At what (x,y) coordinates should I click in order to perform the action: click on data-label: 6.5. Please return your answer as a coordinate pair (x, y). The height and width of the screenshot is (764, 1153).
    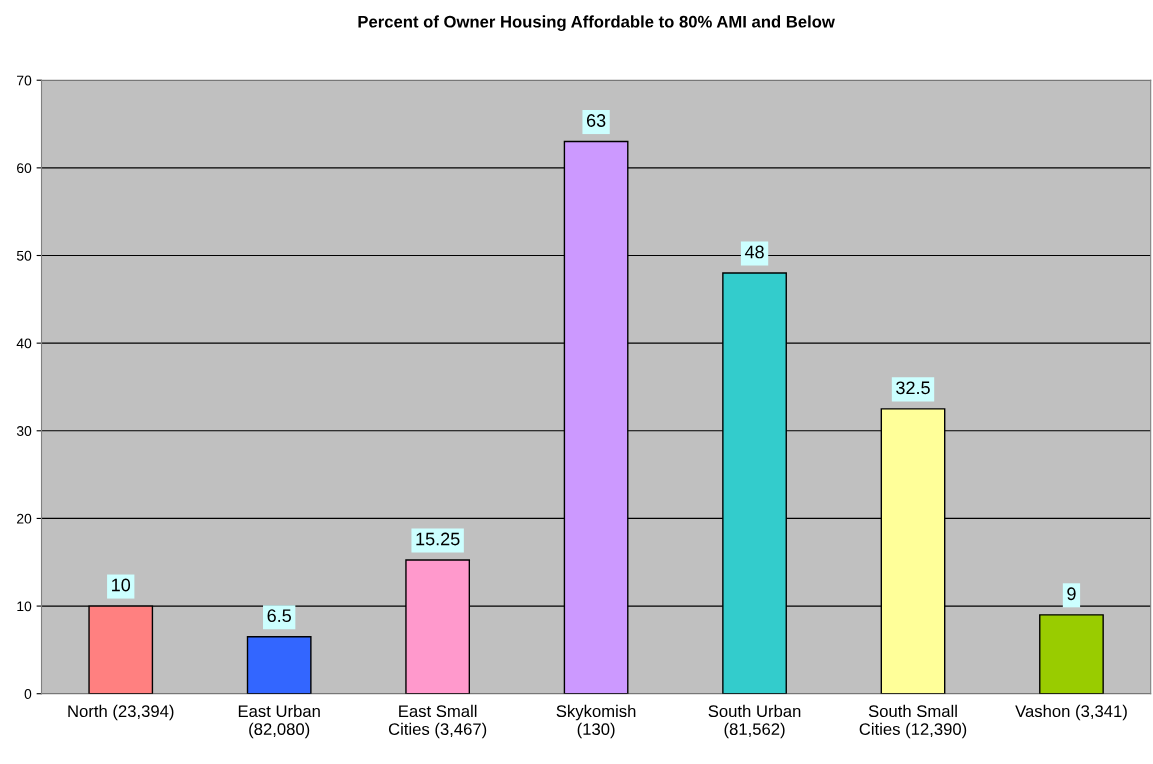
    Looking at the image, I should click on (279, 616).